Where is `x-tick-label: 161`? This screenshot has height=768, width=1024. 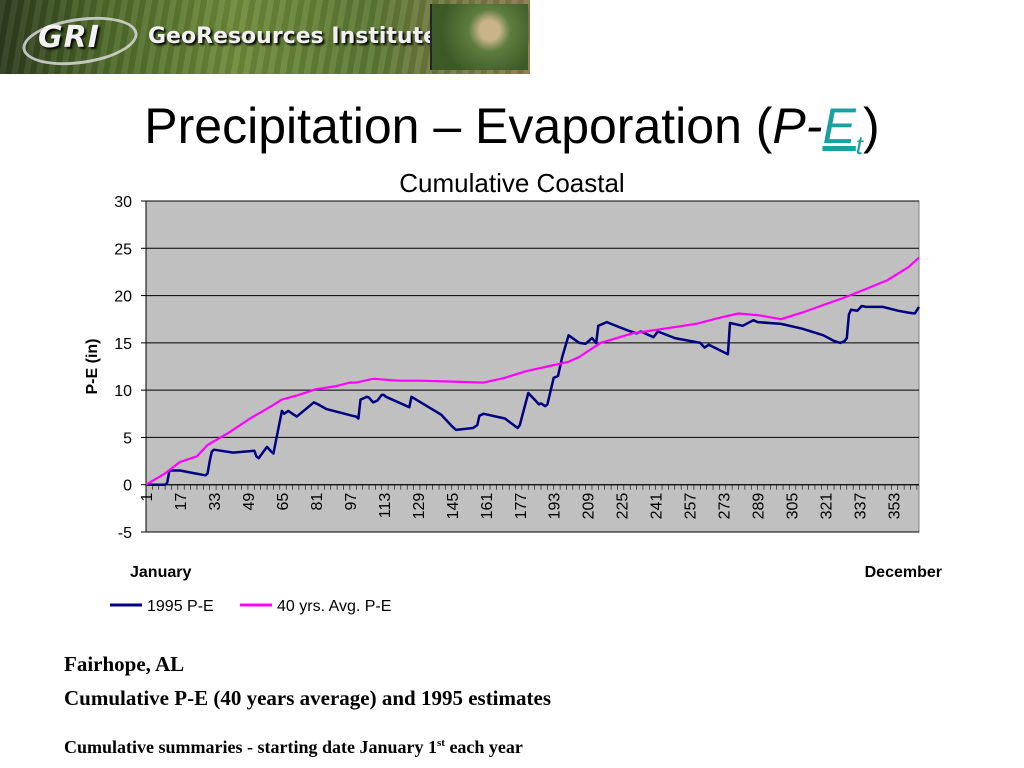
x-tick-label: 161 is located at coordinates (487, 506).